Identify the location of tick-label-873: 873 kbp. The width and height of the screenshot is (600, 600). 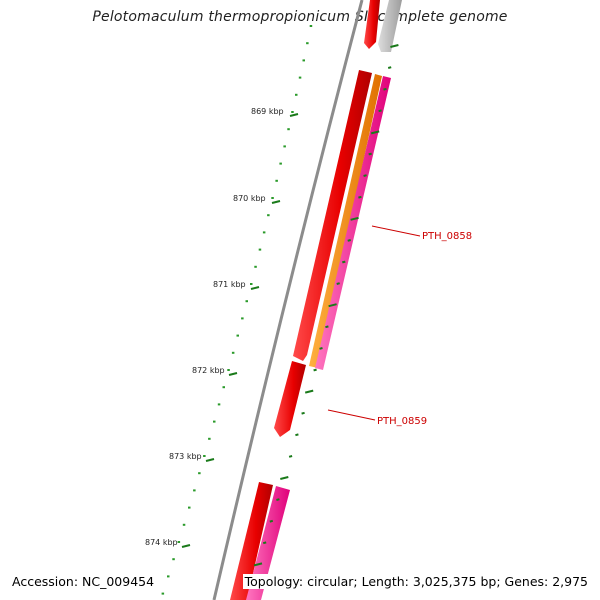
(185, 456).